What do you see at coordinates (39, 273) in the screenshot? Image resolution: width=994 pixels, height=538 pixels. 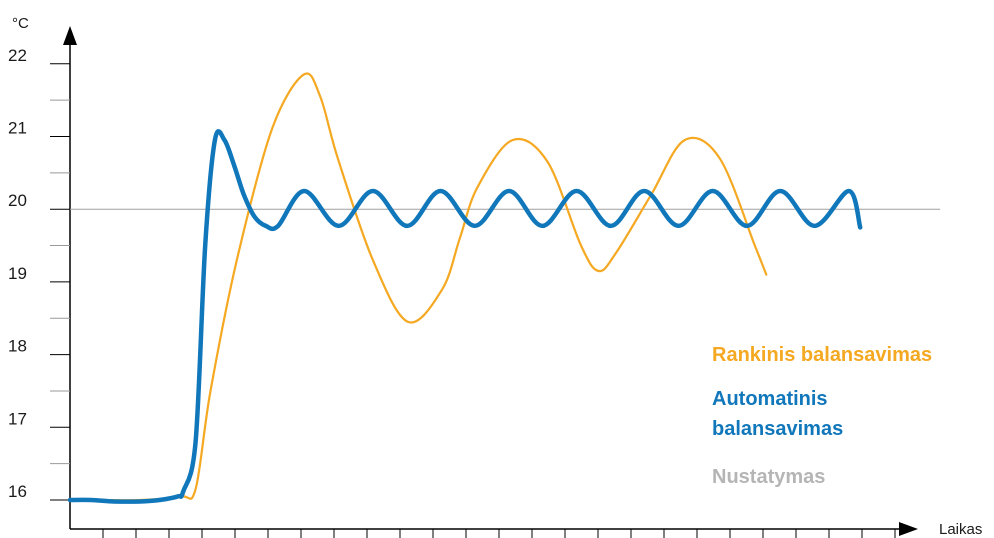 I see `y-ticks: 16 17 18 19 20 21 22` at bounding box center [39, 273].